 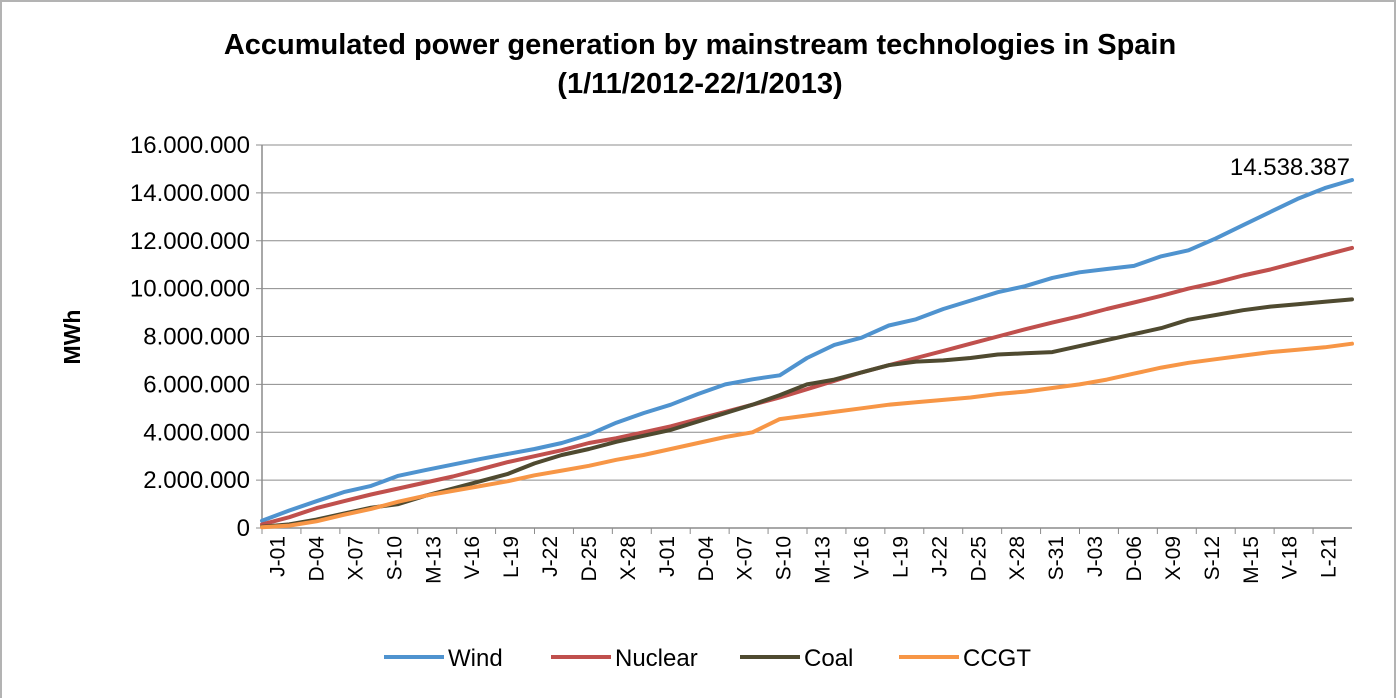 I want to click on annotation-last-value: 14.538.387, so click(x=1290, y=167).